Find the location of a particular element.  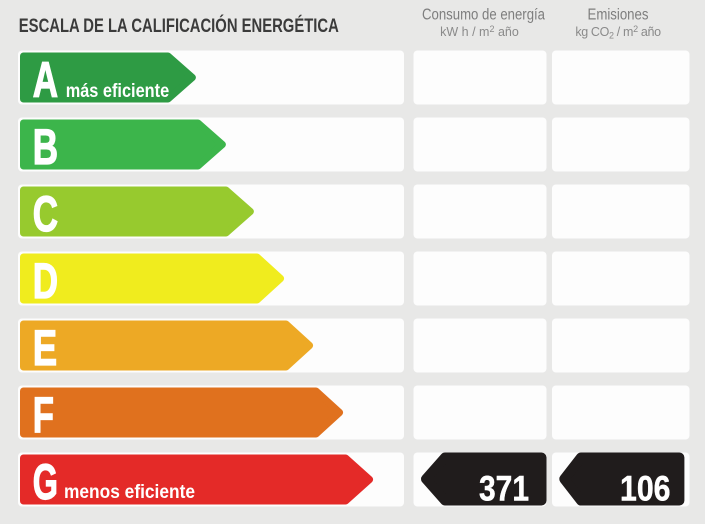

svg-text: A is located at coordinates (45, 80).